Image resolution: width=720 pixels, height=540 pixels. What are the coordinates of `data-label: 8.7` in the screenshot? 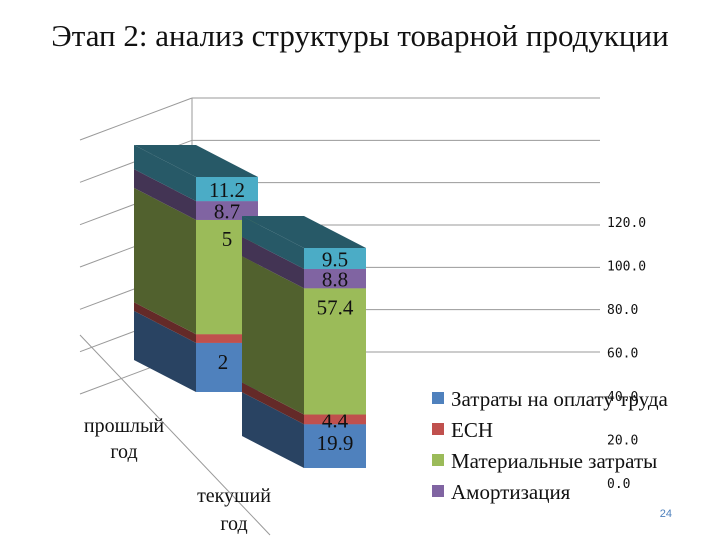 It's located at (227, 212).